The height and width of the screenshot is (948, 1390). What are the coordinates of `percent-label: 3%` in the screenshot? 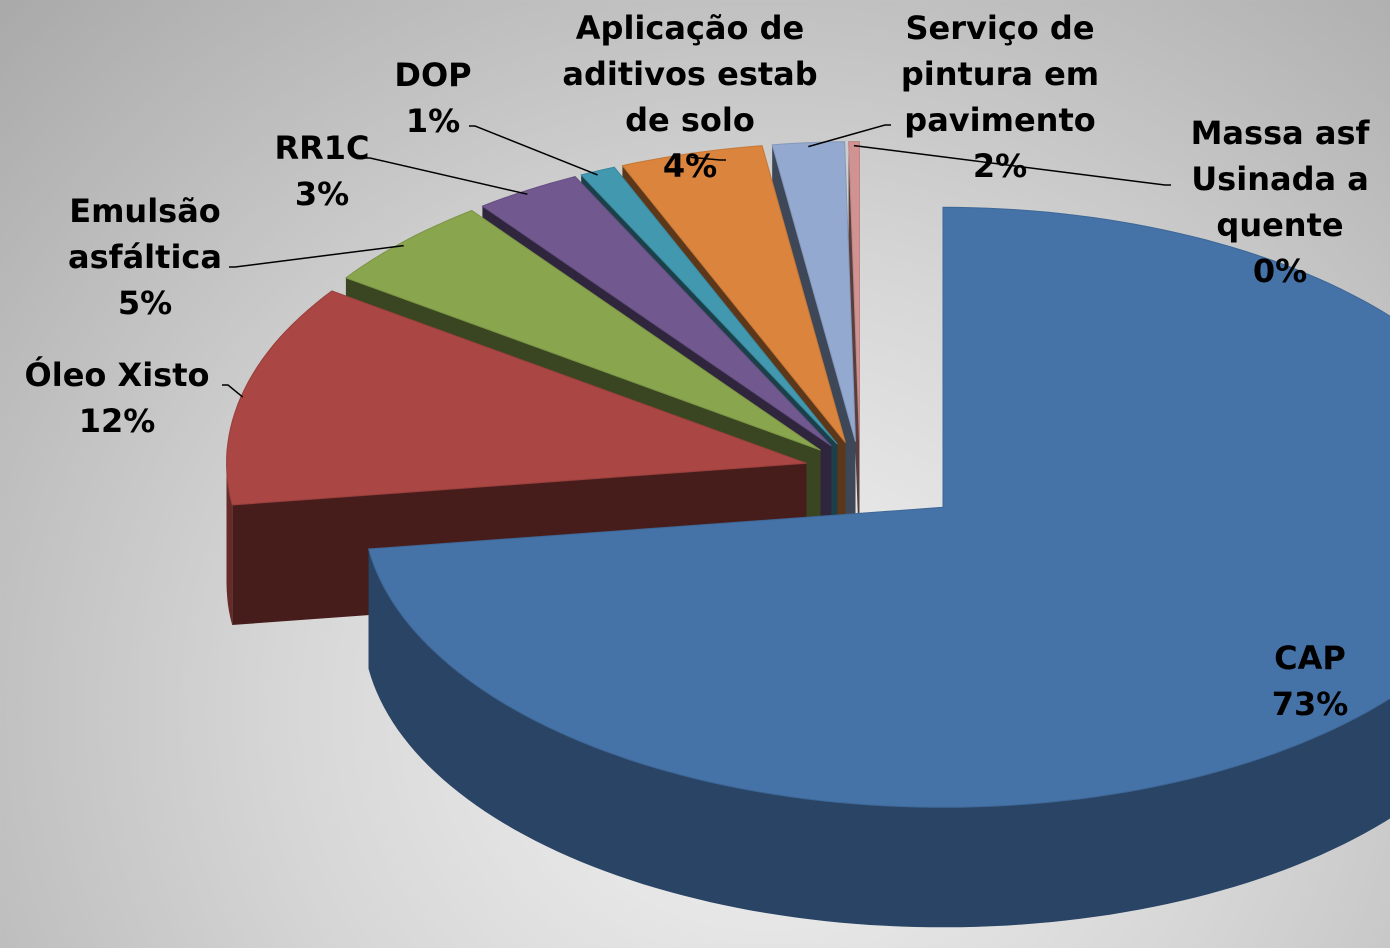 It's located at (322, 194).